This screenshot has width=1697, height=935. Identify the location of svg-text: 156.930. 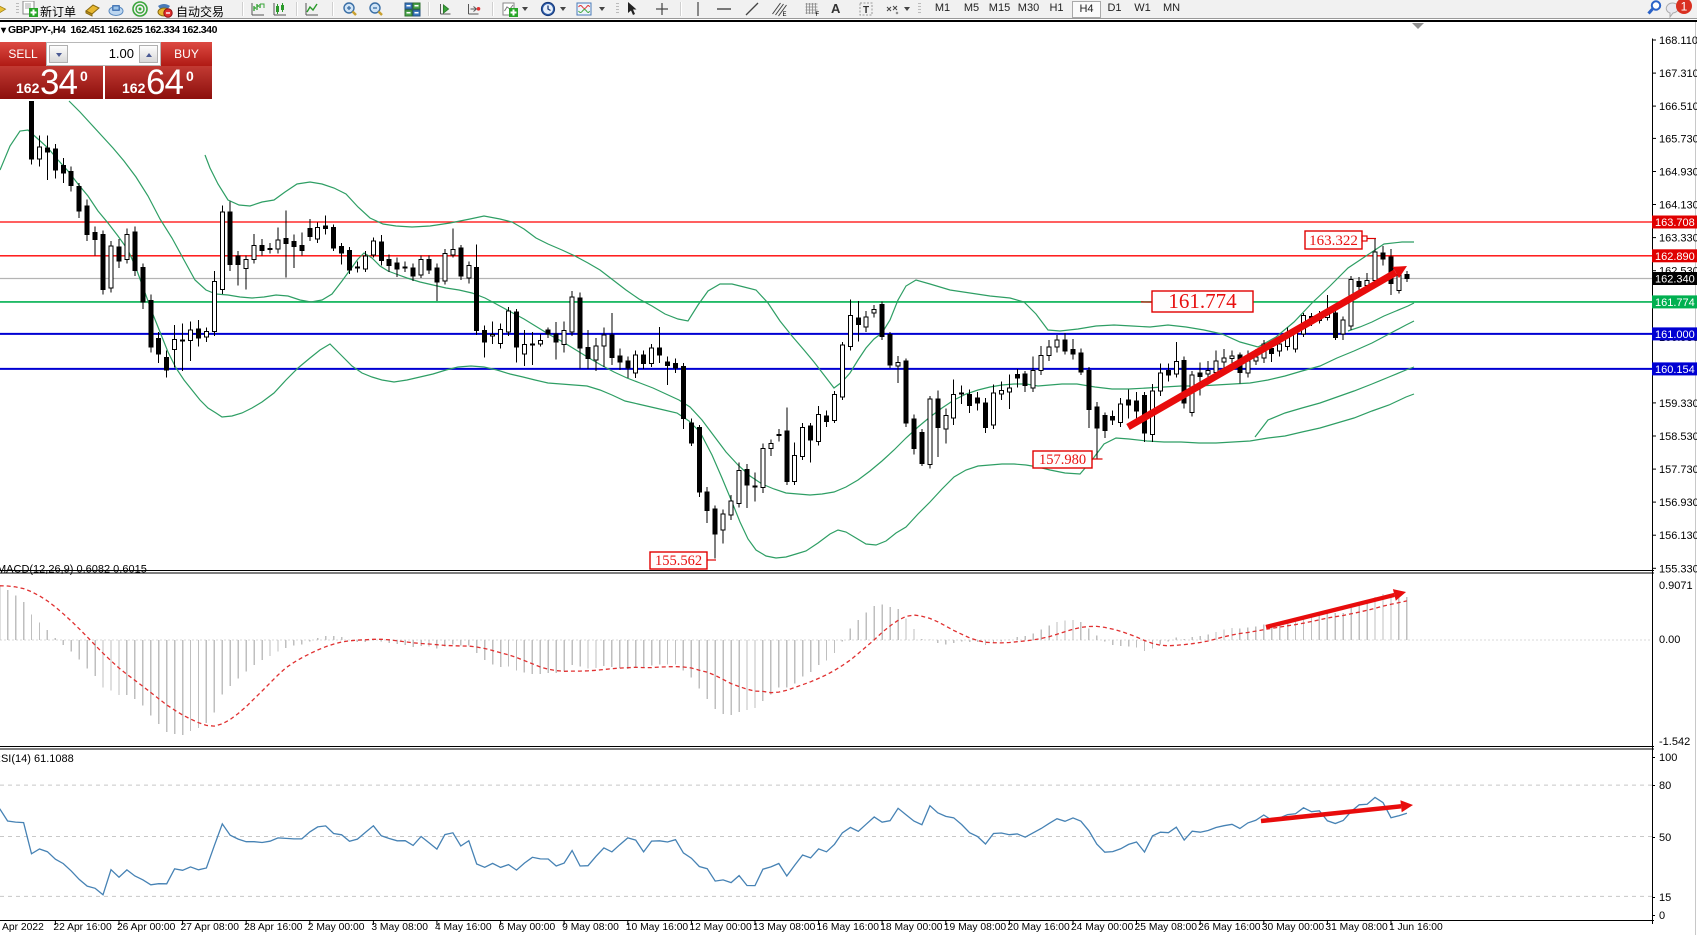
(1678, 503).